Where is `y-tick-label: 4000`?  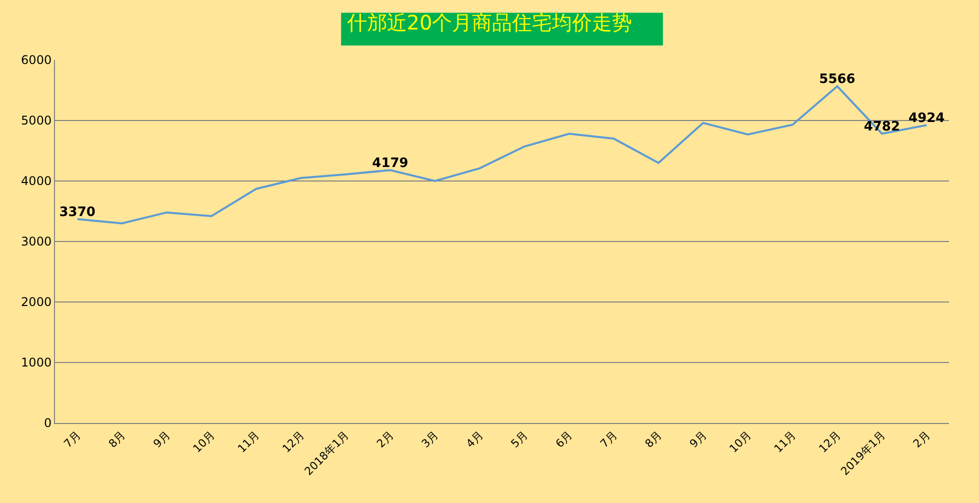
y-tick-label: 4000 is located at coordinates (36, 181).